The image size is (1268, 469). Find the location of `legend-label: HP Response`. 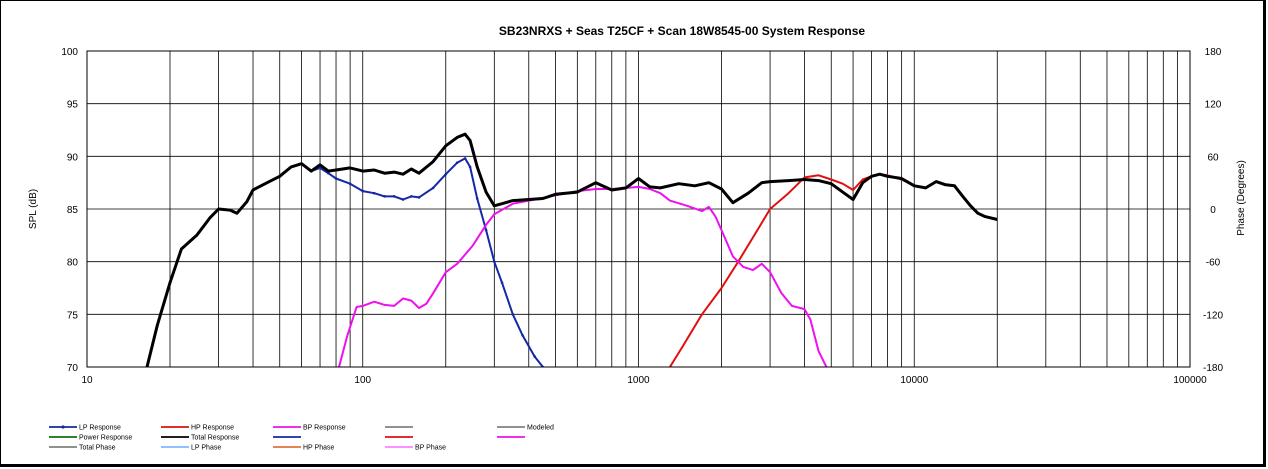

legend-label: HP Response is located at coordinates (212, 428).